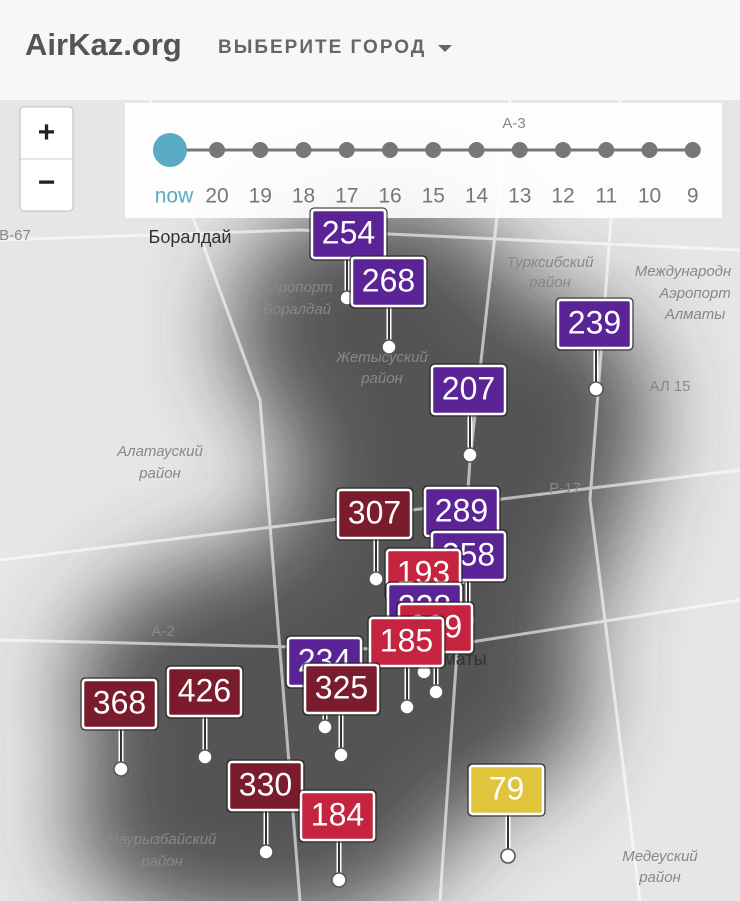 The image size is (740, 901). I want to click on marker-value: 207, so click(468, 388).